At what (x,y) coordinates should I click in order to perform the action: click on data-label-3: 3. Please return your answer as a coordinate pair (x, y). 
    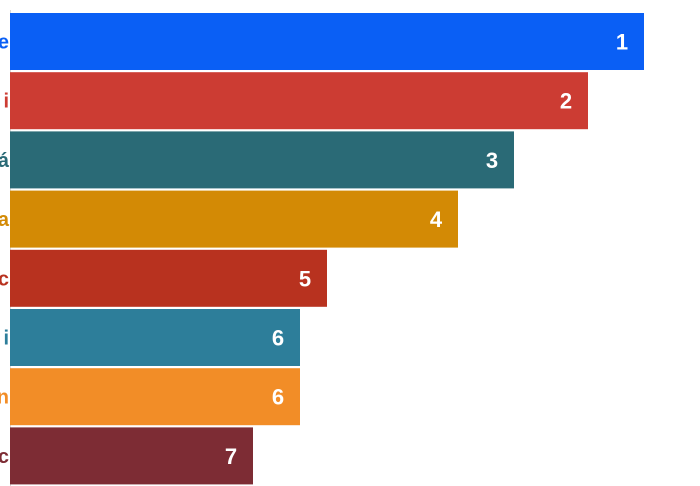
    Looking at the image, I should click on (492, 160).